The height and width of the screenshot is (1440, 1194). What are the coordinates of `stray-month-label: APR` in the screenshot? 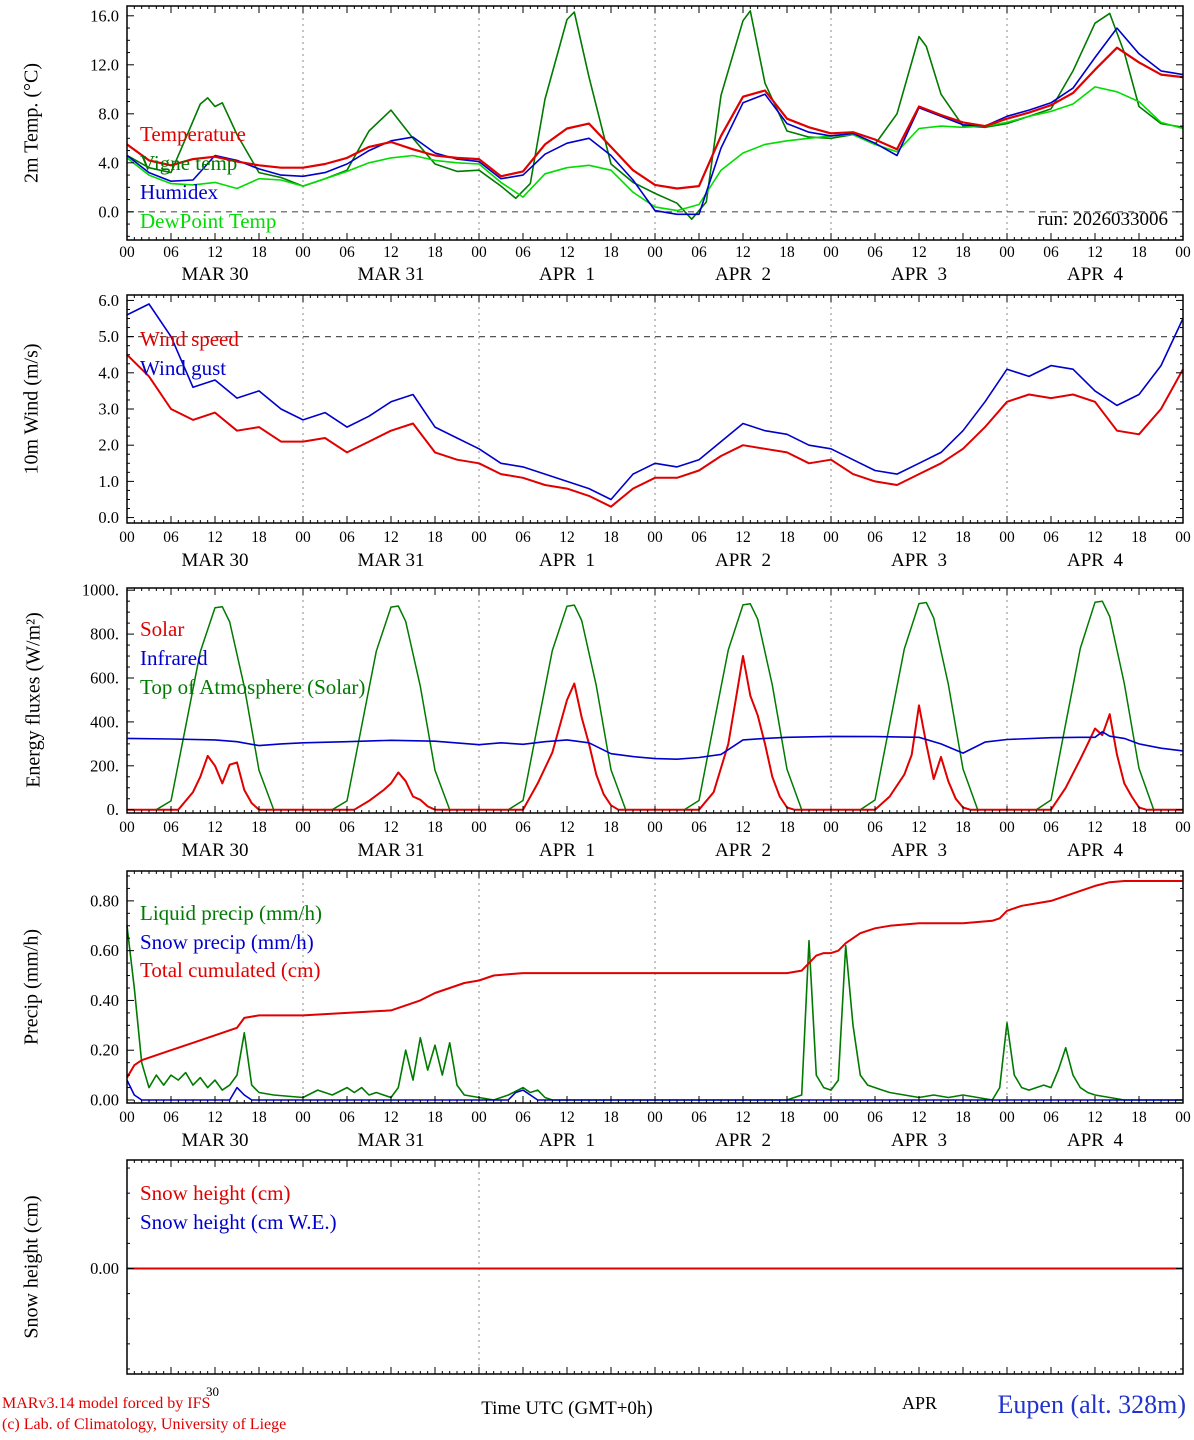 It's located at (920, 1403).